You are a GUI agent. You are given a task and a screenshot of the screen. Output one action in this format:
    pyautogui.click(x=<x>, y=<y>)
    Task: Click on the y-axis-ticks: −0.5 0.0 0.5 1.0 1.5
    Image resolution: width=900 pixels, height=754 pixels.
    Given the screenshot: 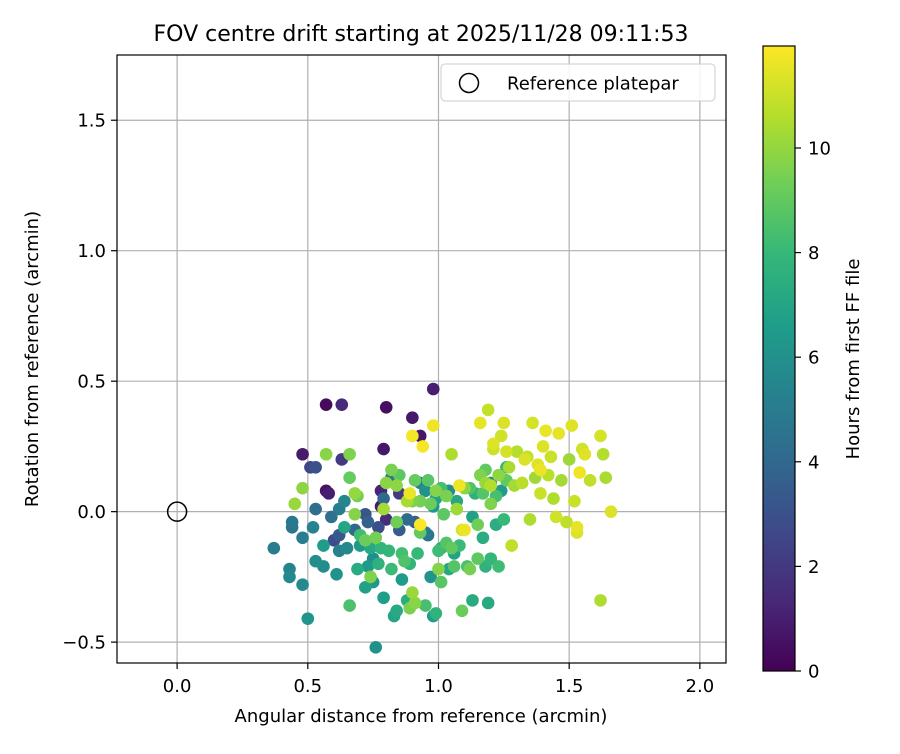 What is the action you would take?
    pyautogui.click(x=89, y=382)
    